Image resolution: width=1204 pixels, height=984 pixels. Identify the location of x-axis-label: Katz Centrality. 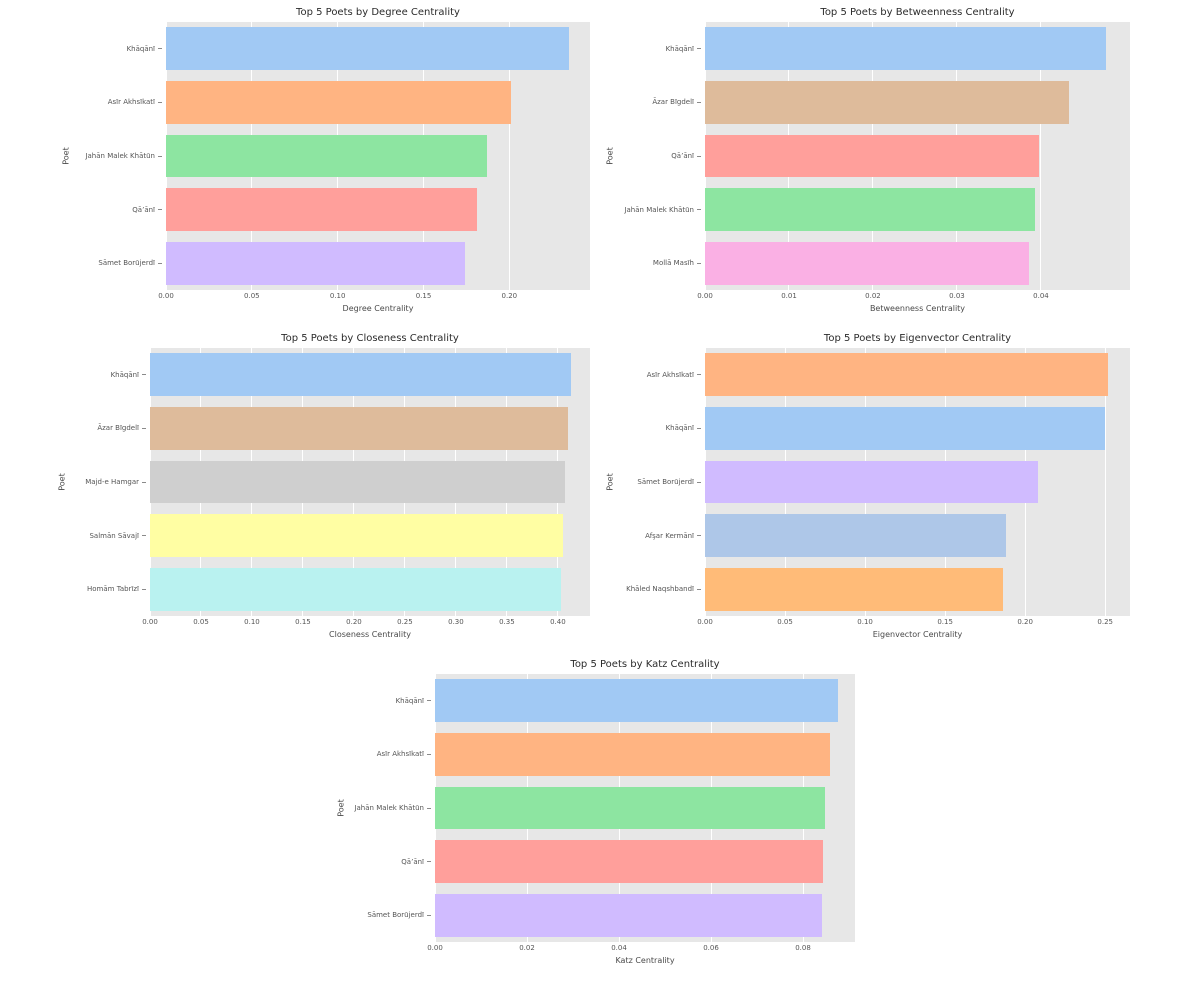
(645, 960).